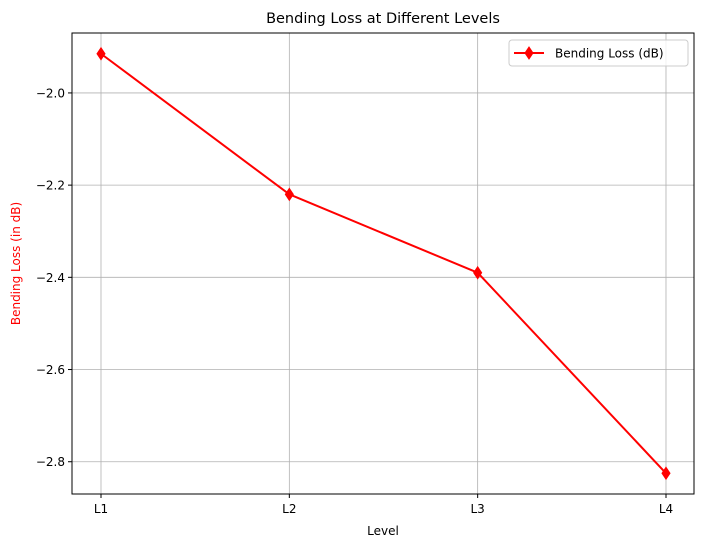  I want to click on y-tick-label: −2.0, so click(50, 93).